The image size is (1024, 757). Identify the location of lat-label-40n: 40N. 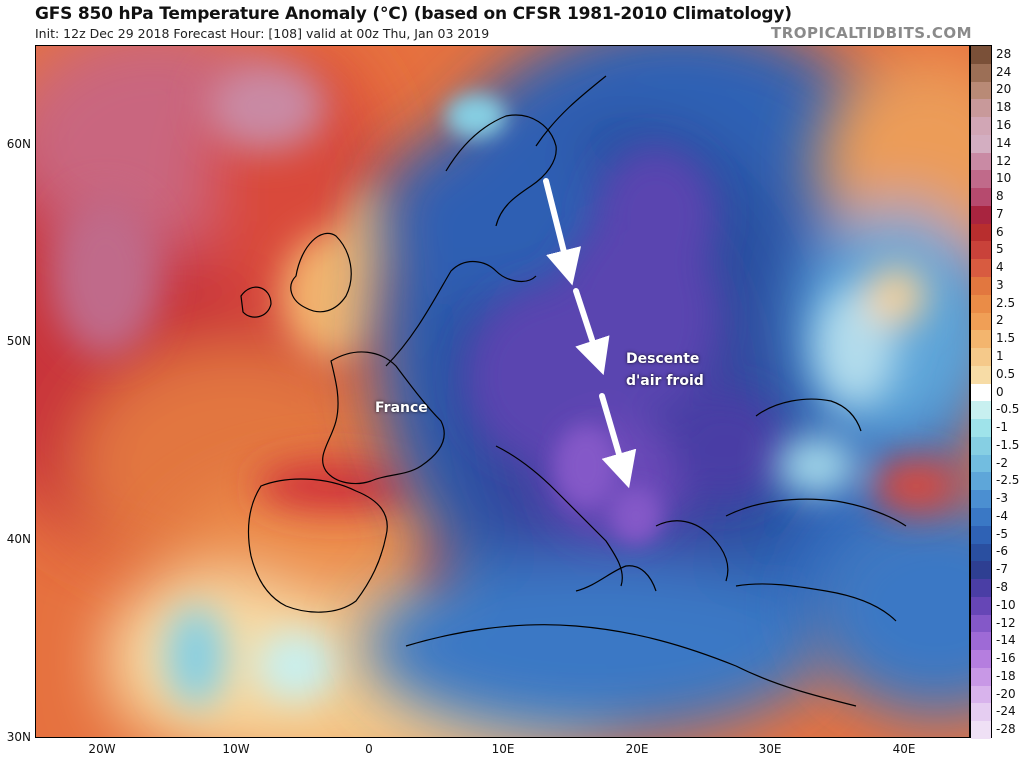
(18, 539).